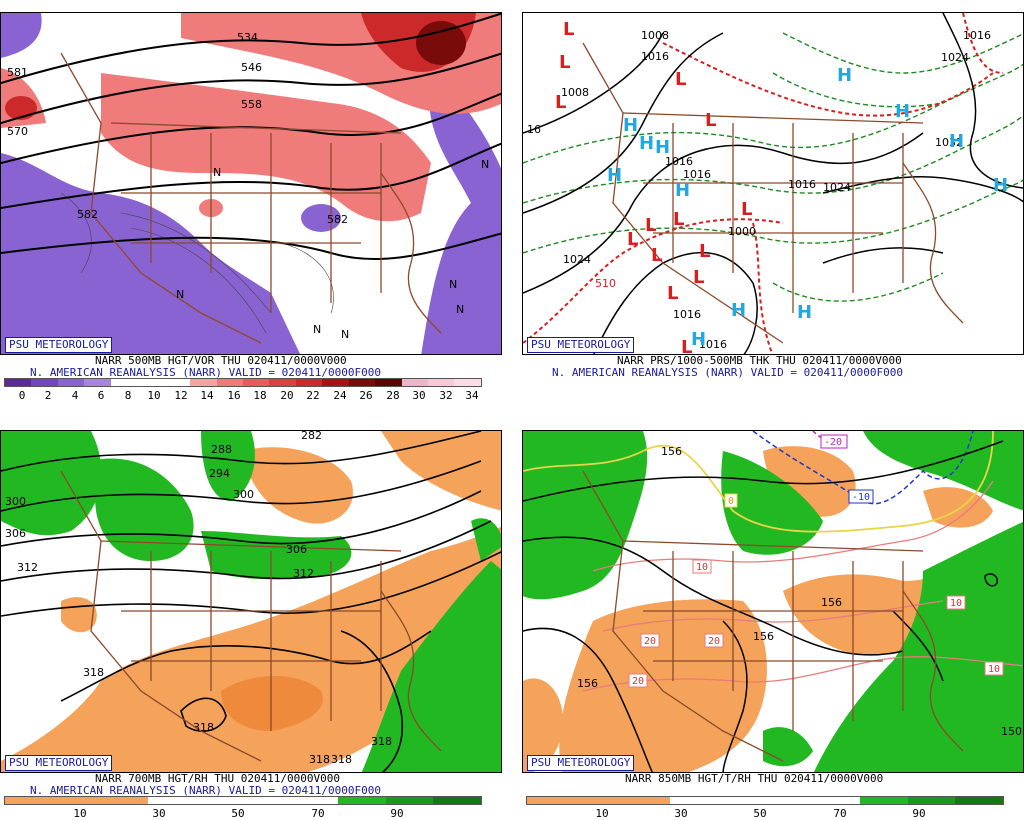 The image size is (1024, 820). Describe the element at coordinates (575, 92) in the screenshot. I see `isobar-label: 1008` at that location.